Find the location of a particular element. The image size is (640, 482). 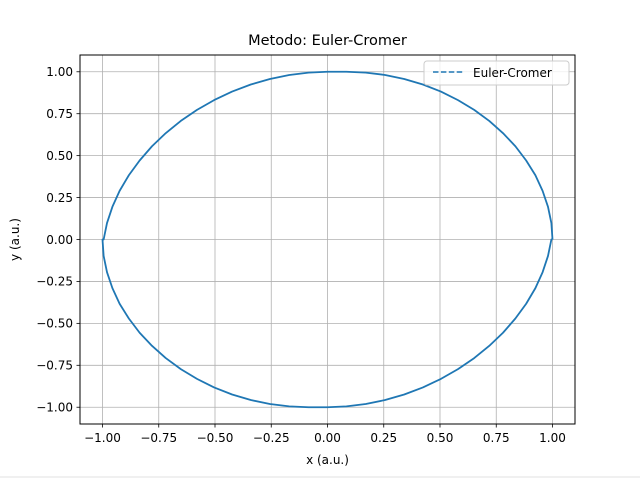

chart-title: Metodo: Euler-Cromer is located at coordinates (327, 41).